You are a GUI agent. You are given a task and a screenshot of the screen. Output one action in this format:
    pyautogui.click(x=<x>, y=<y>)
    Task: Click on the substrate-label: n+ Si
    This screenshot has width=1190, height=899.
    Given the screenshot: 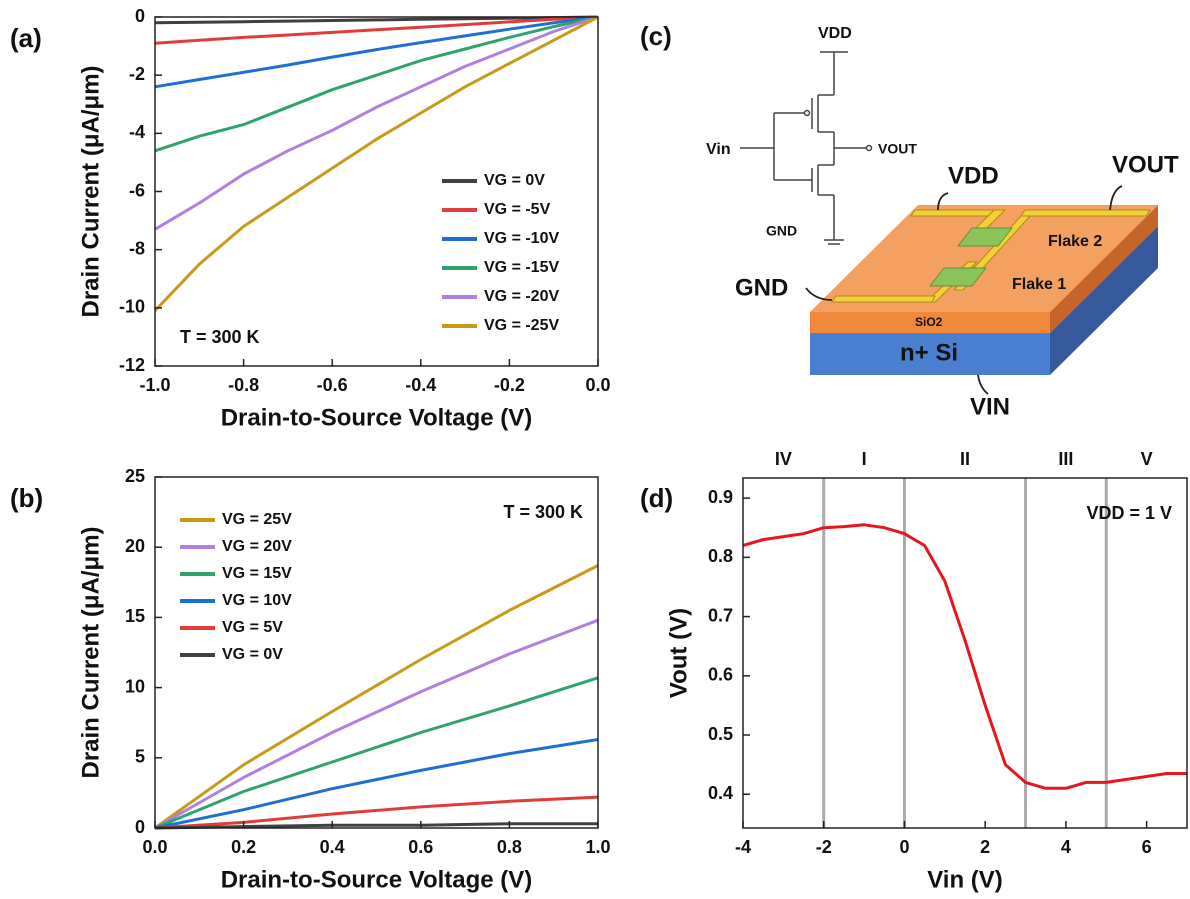 What is the action you would take?
    pyautogui.click(x=929, y=352)
    